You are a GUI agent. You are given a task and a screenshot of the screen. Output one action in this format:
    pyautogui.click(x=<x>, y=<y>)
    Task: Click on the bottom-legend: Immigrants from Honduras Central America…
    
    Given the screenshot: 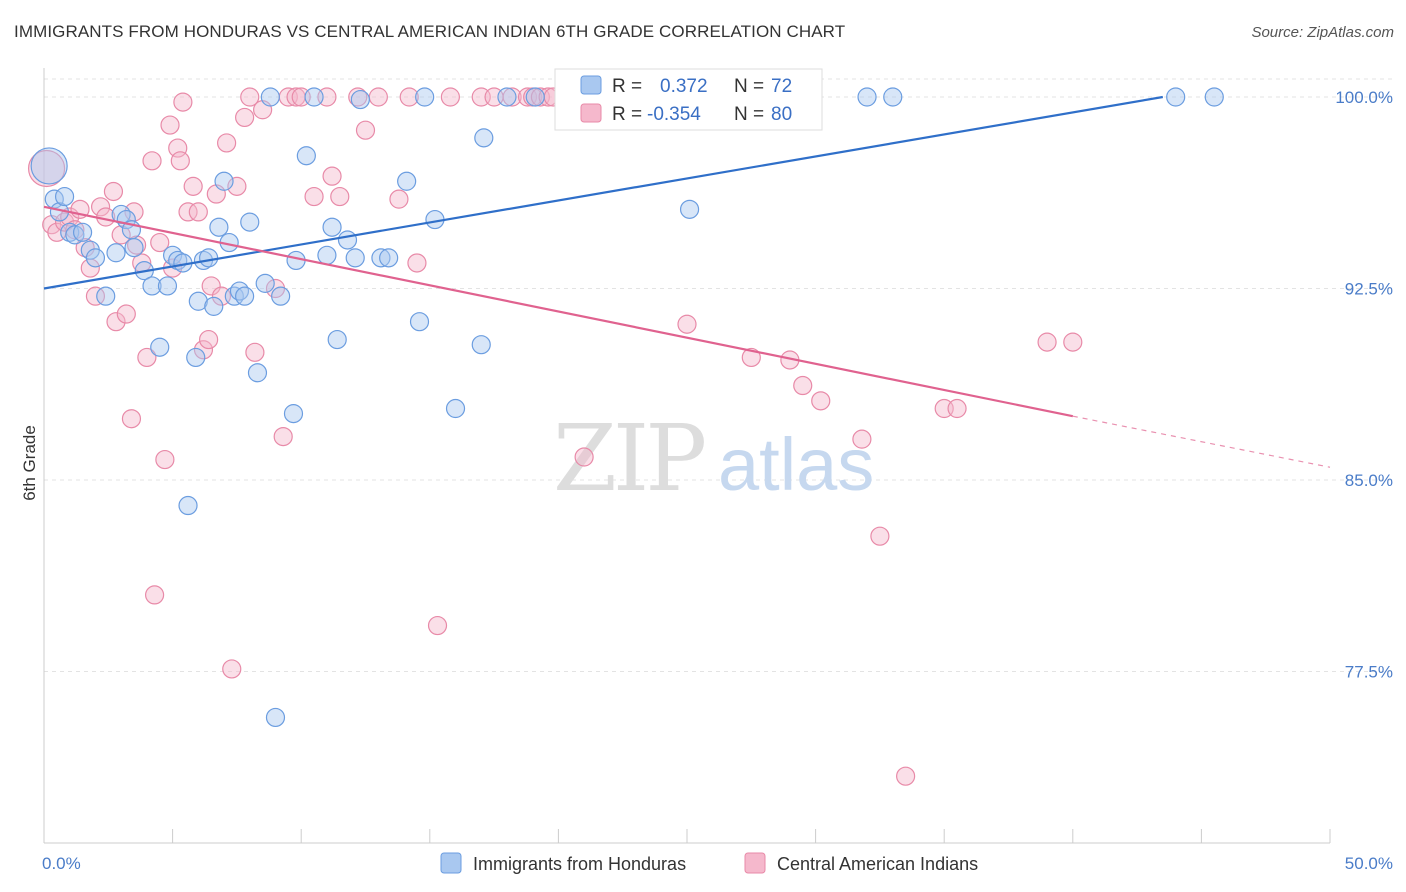 What is the action you would take?
    pyautogui.click(x=709, y=863)
    